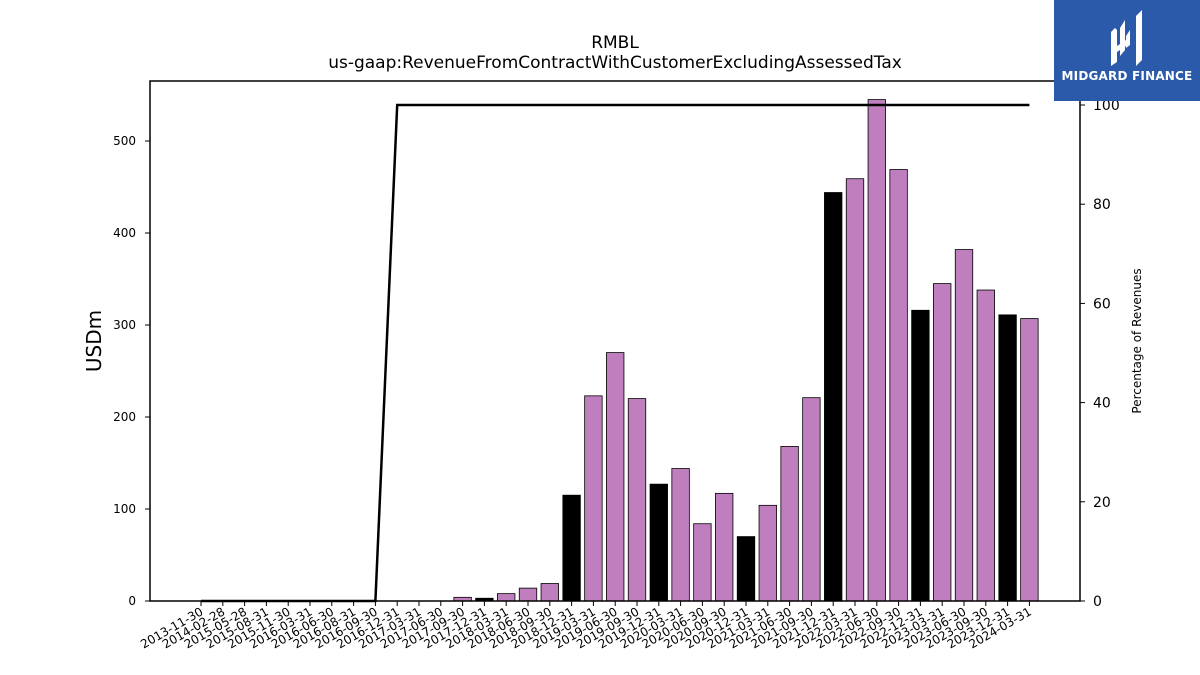  I want to click on y-tick-label: 300, so click(124, 325).